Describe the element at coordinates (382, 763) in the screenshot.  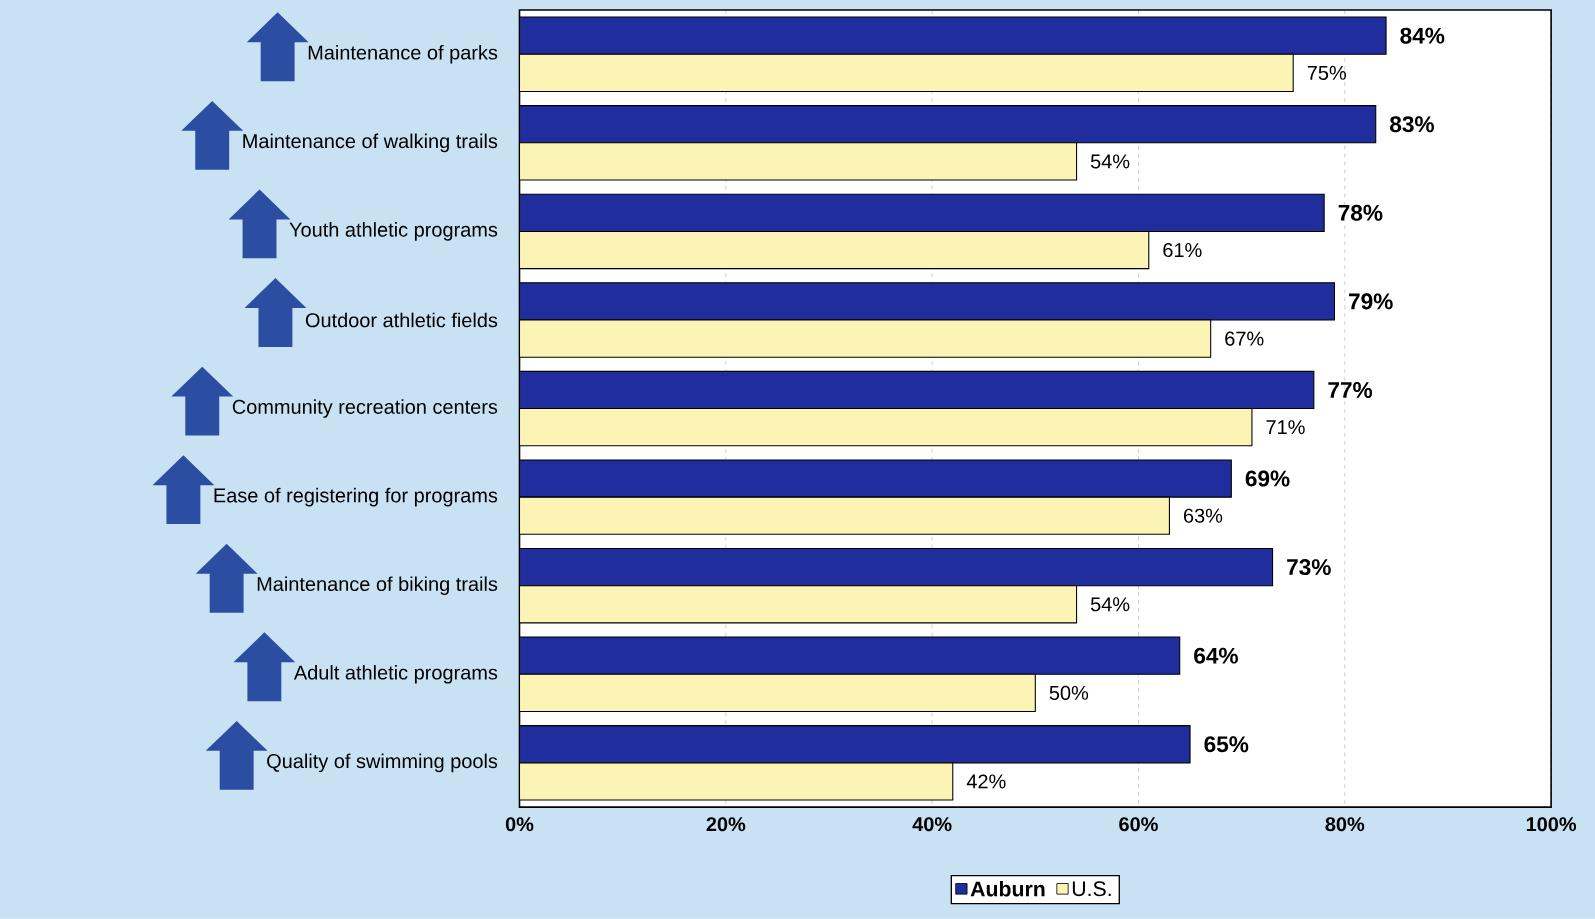
I see `y-tick-label: Quality of swimming pools` at that location.